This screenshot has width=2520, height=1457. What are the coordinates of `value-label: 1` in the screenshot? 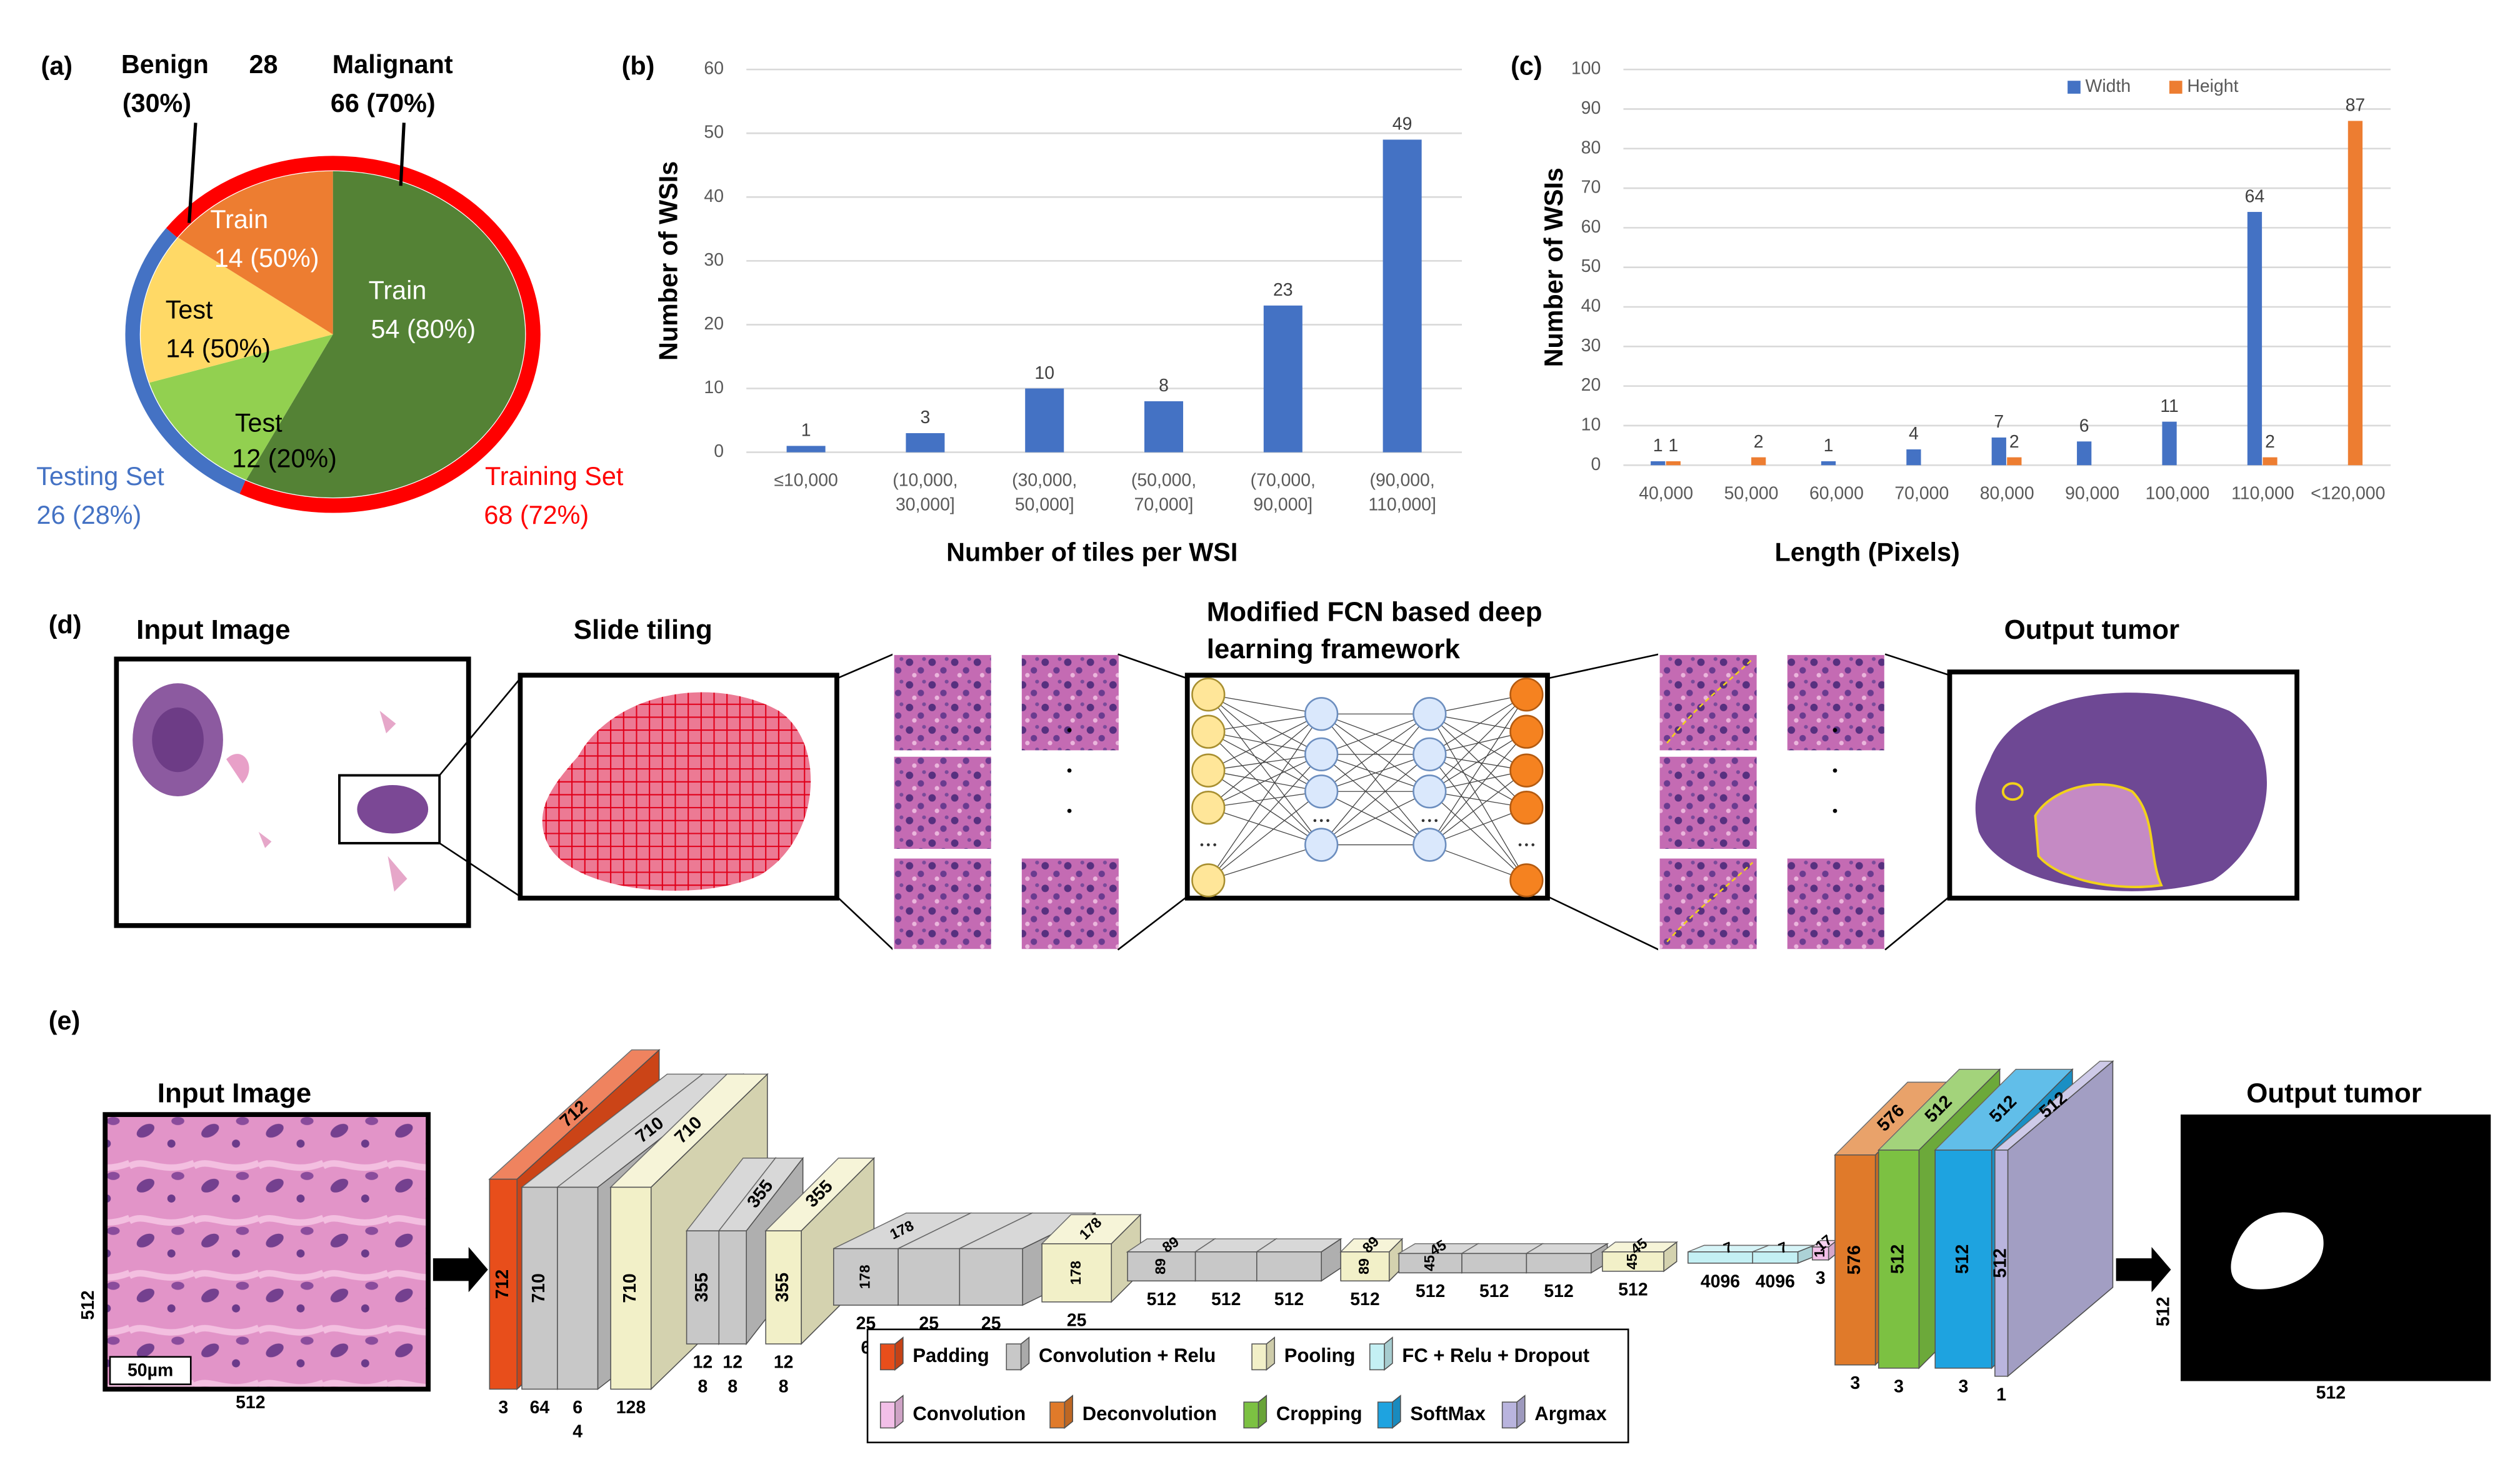 It's located at (1829, 446).